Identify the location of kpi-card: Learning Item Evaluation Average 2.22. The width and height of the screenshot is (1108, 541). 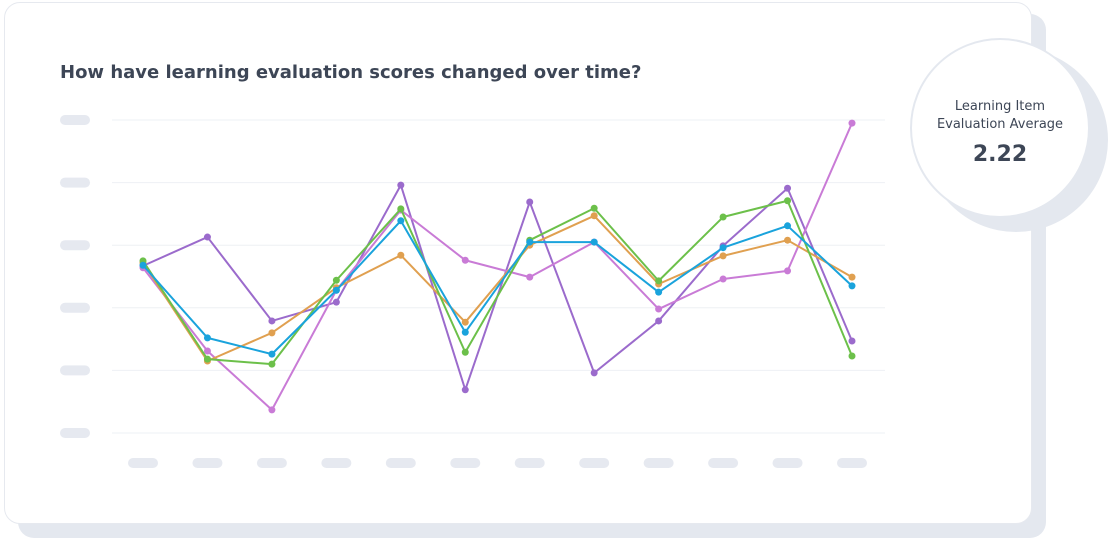
(1000, 128).